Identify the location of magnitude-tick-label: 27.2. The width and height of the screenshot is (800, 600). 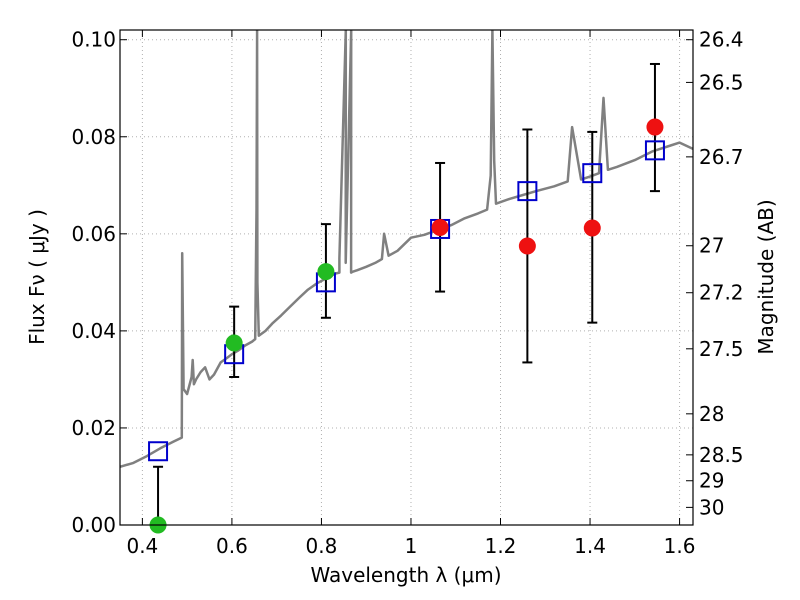
(721, 293).